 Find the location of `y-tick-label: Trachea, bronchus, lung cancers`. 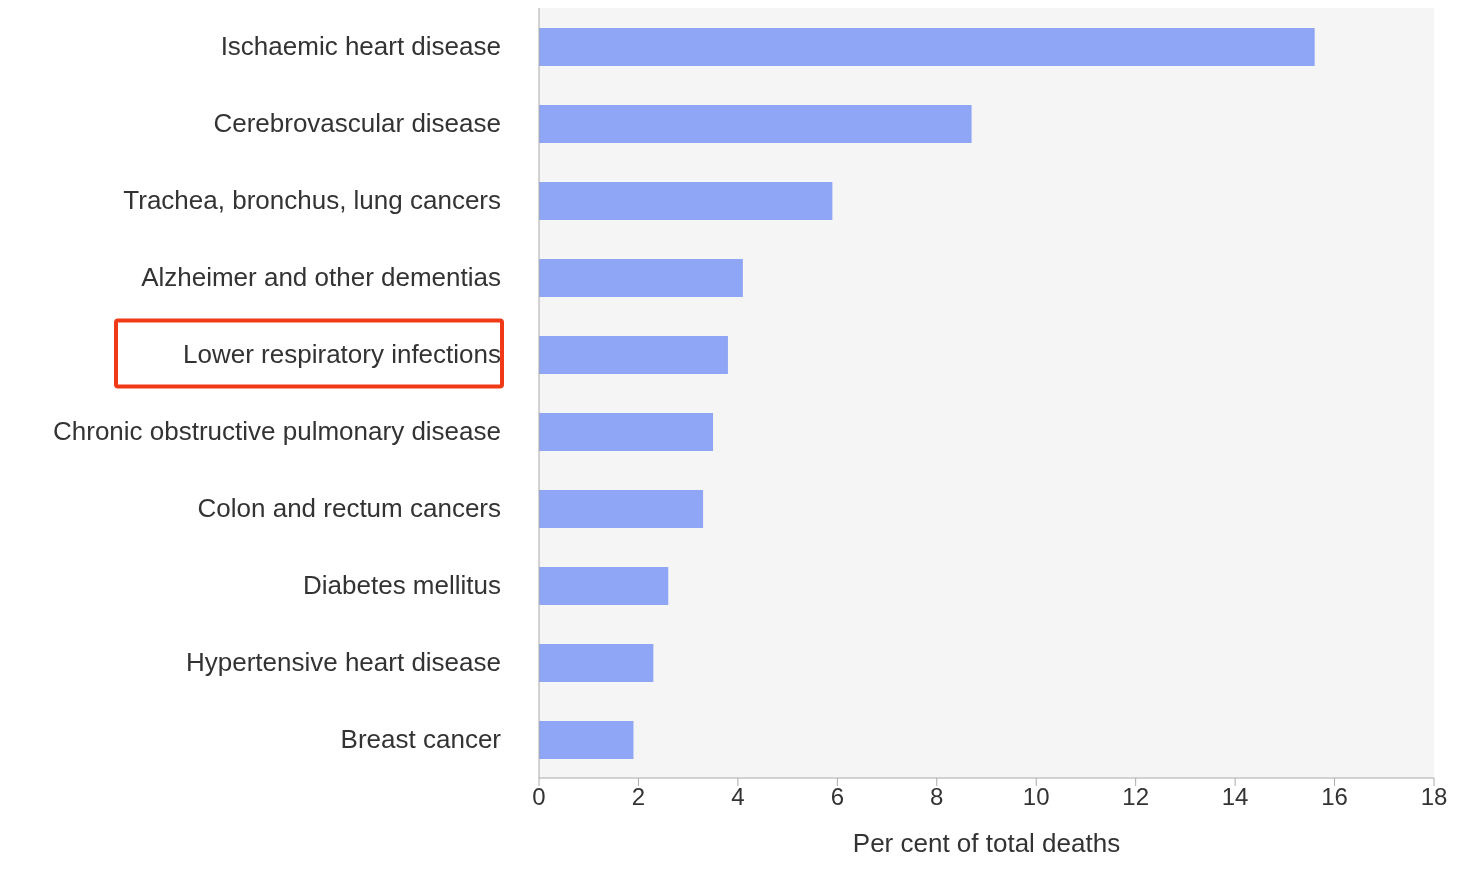

y-tick-label: Trachea, bronchus, lung cancers is located at coordinates (312, 199).